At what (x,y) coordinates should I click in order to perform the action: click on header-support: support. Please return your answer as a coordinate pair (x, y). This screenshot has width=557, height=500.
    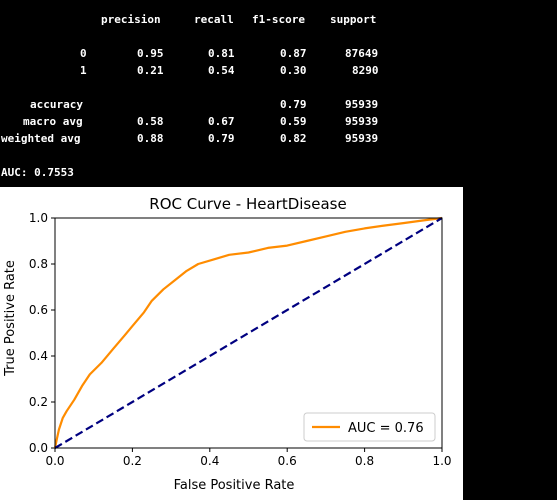
    Looking at the image, I should click on (353, 19).